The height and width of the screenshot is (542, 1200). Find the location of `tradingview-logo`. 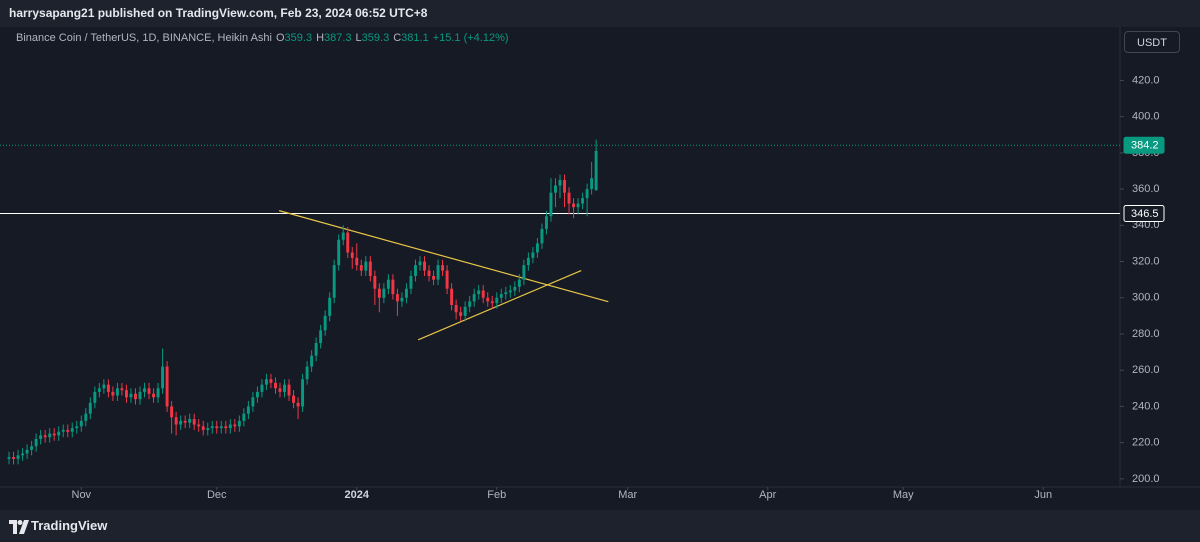

tradingview-logo is located at coordinates (19, 527).